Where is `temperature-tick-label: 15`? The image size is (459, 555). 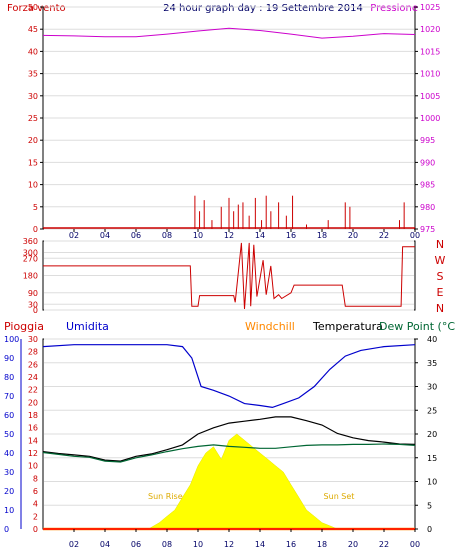
temperature-tick-label: 15 is located at coordinates (432, 458).